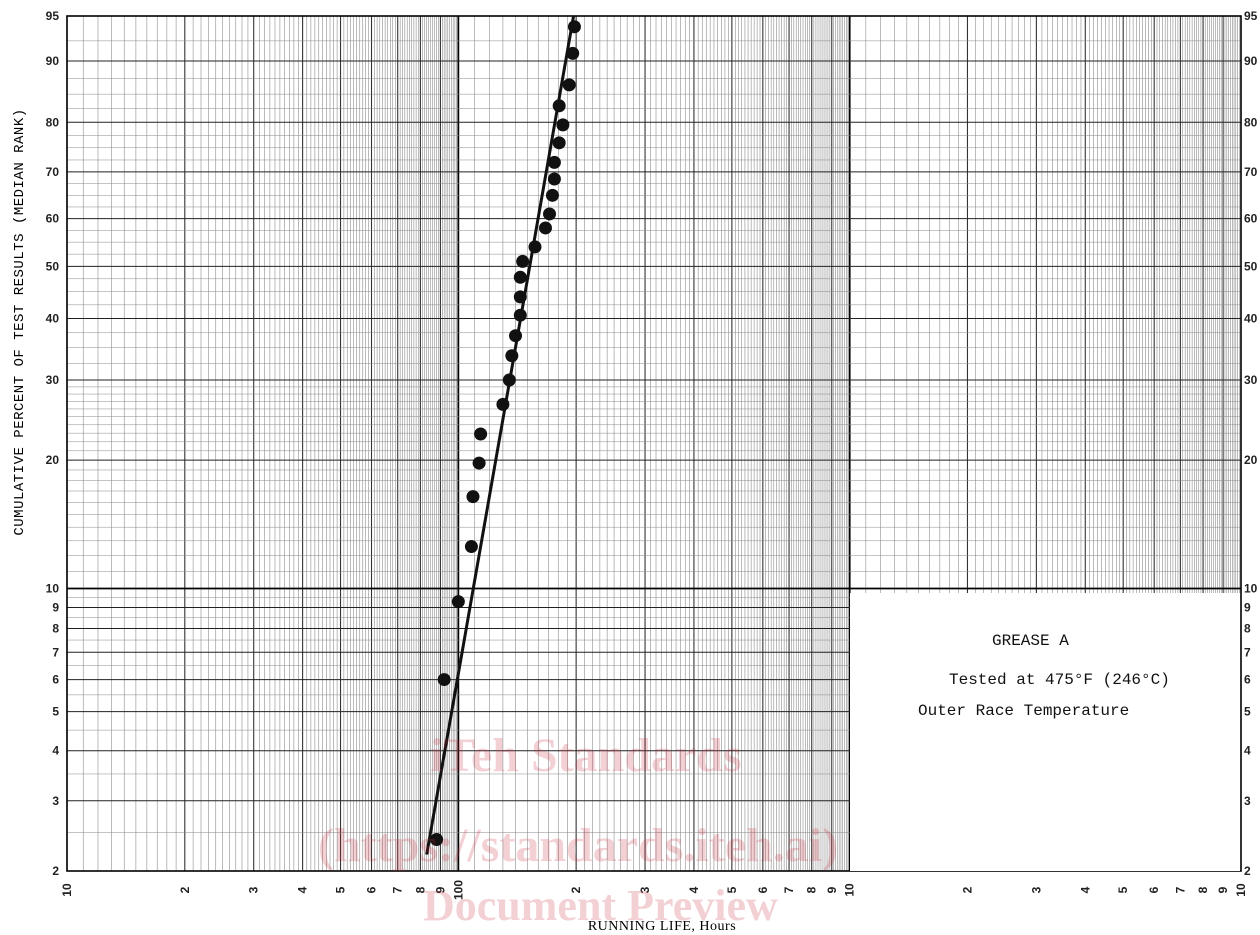  I want to click on y-tick-label-left-11: 40, so click(53, 319).